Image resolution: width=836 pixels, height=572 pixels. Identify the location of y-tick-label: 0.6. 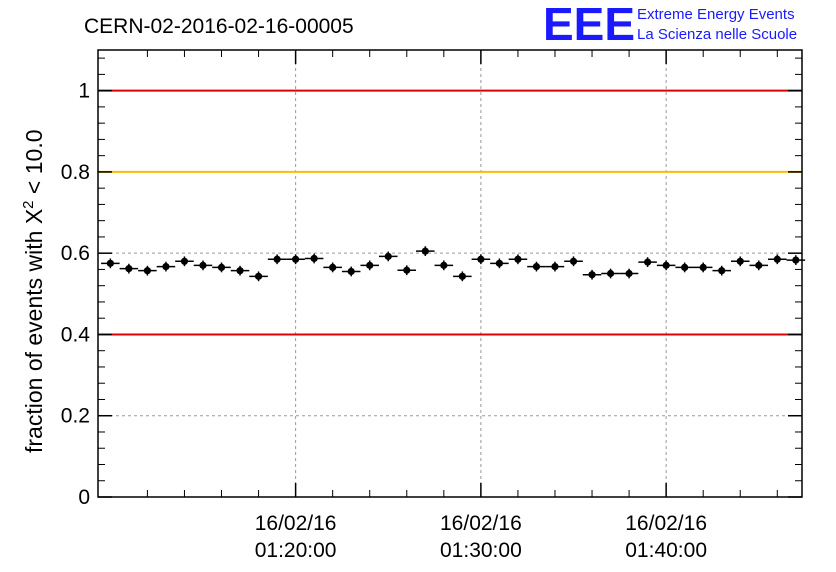
(75, 253).